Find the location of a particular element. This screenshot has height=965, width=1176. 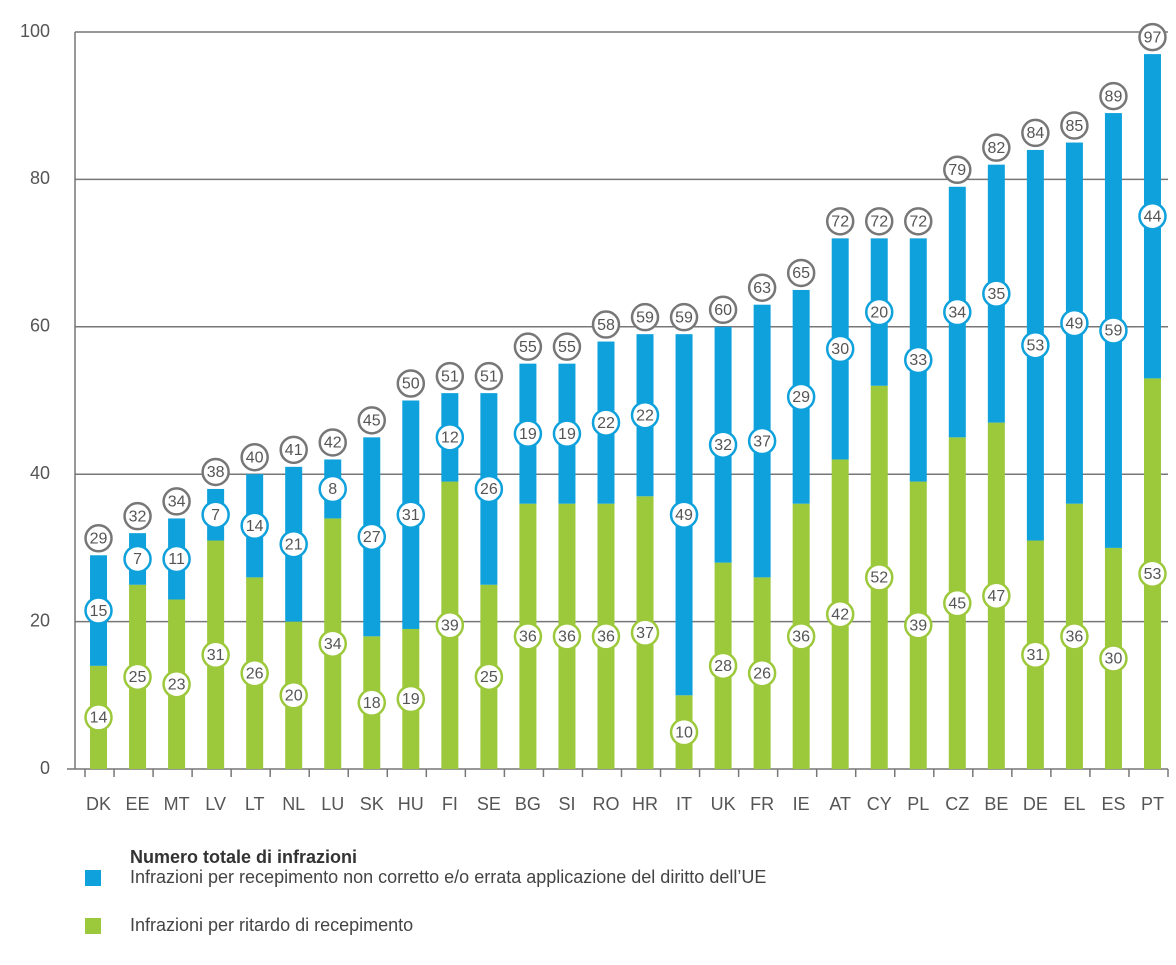

value-label: 52 is located at coordinates (879, 578).